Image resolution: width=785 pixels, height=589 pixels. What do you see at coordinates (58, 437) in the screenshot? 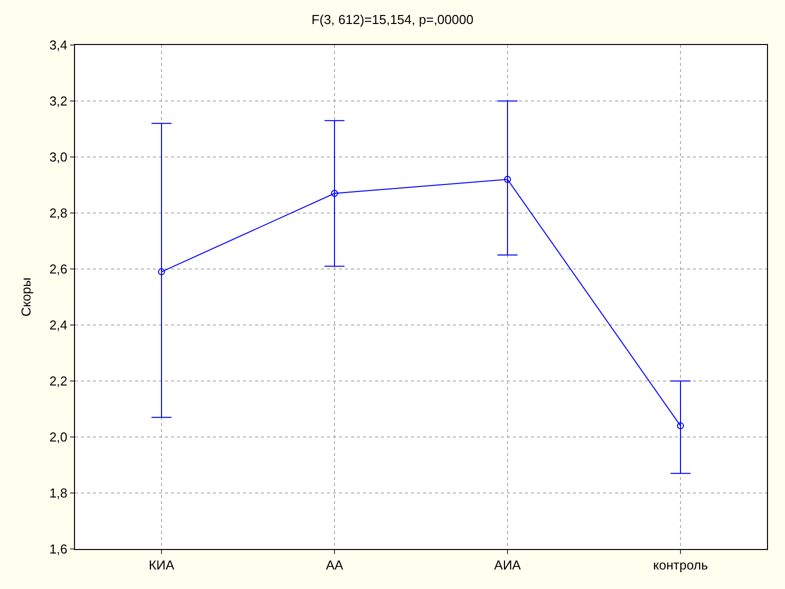
I see `y-tick-label: 2,0` at bounding box center [58, 437].